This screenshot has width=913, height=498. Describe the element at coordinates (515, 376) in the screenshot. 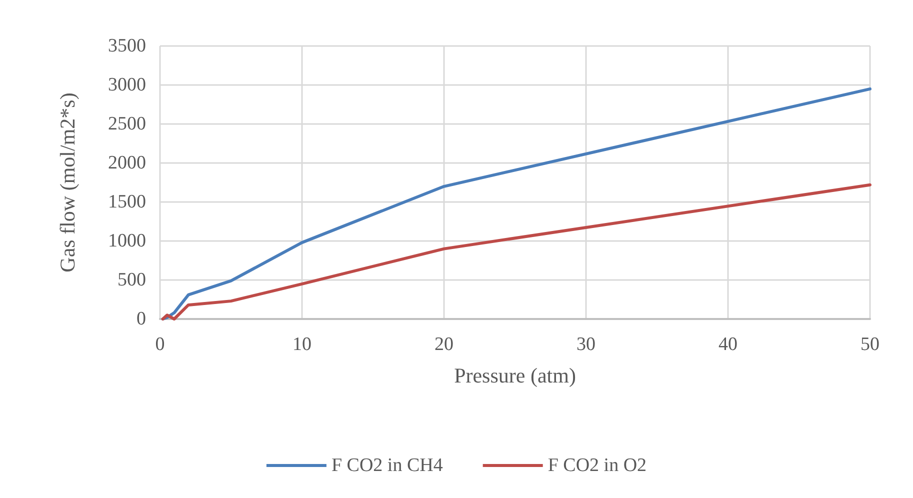

I see `x-axis-title: Pressure (atm)` at that location.